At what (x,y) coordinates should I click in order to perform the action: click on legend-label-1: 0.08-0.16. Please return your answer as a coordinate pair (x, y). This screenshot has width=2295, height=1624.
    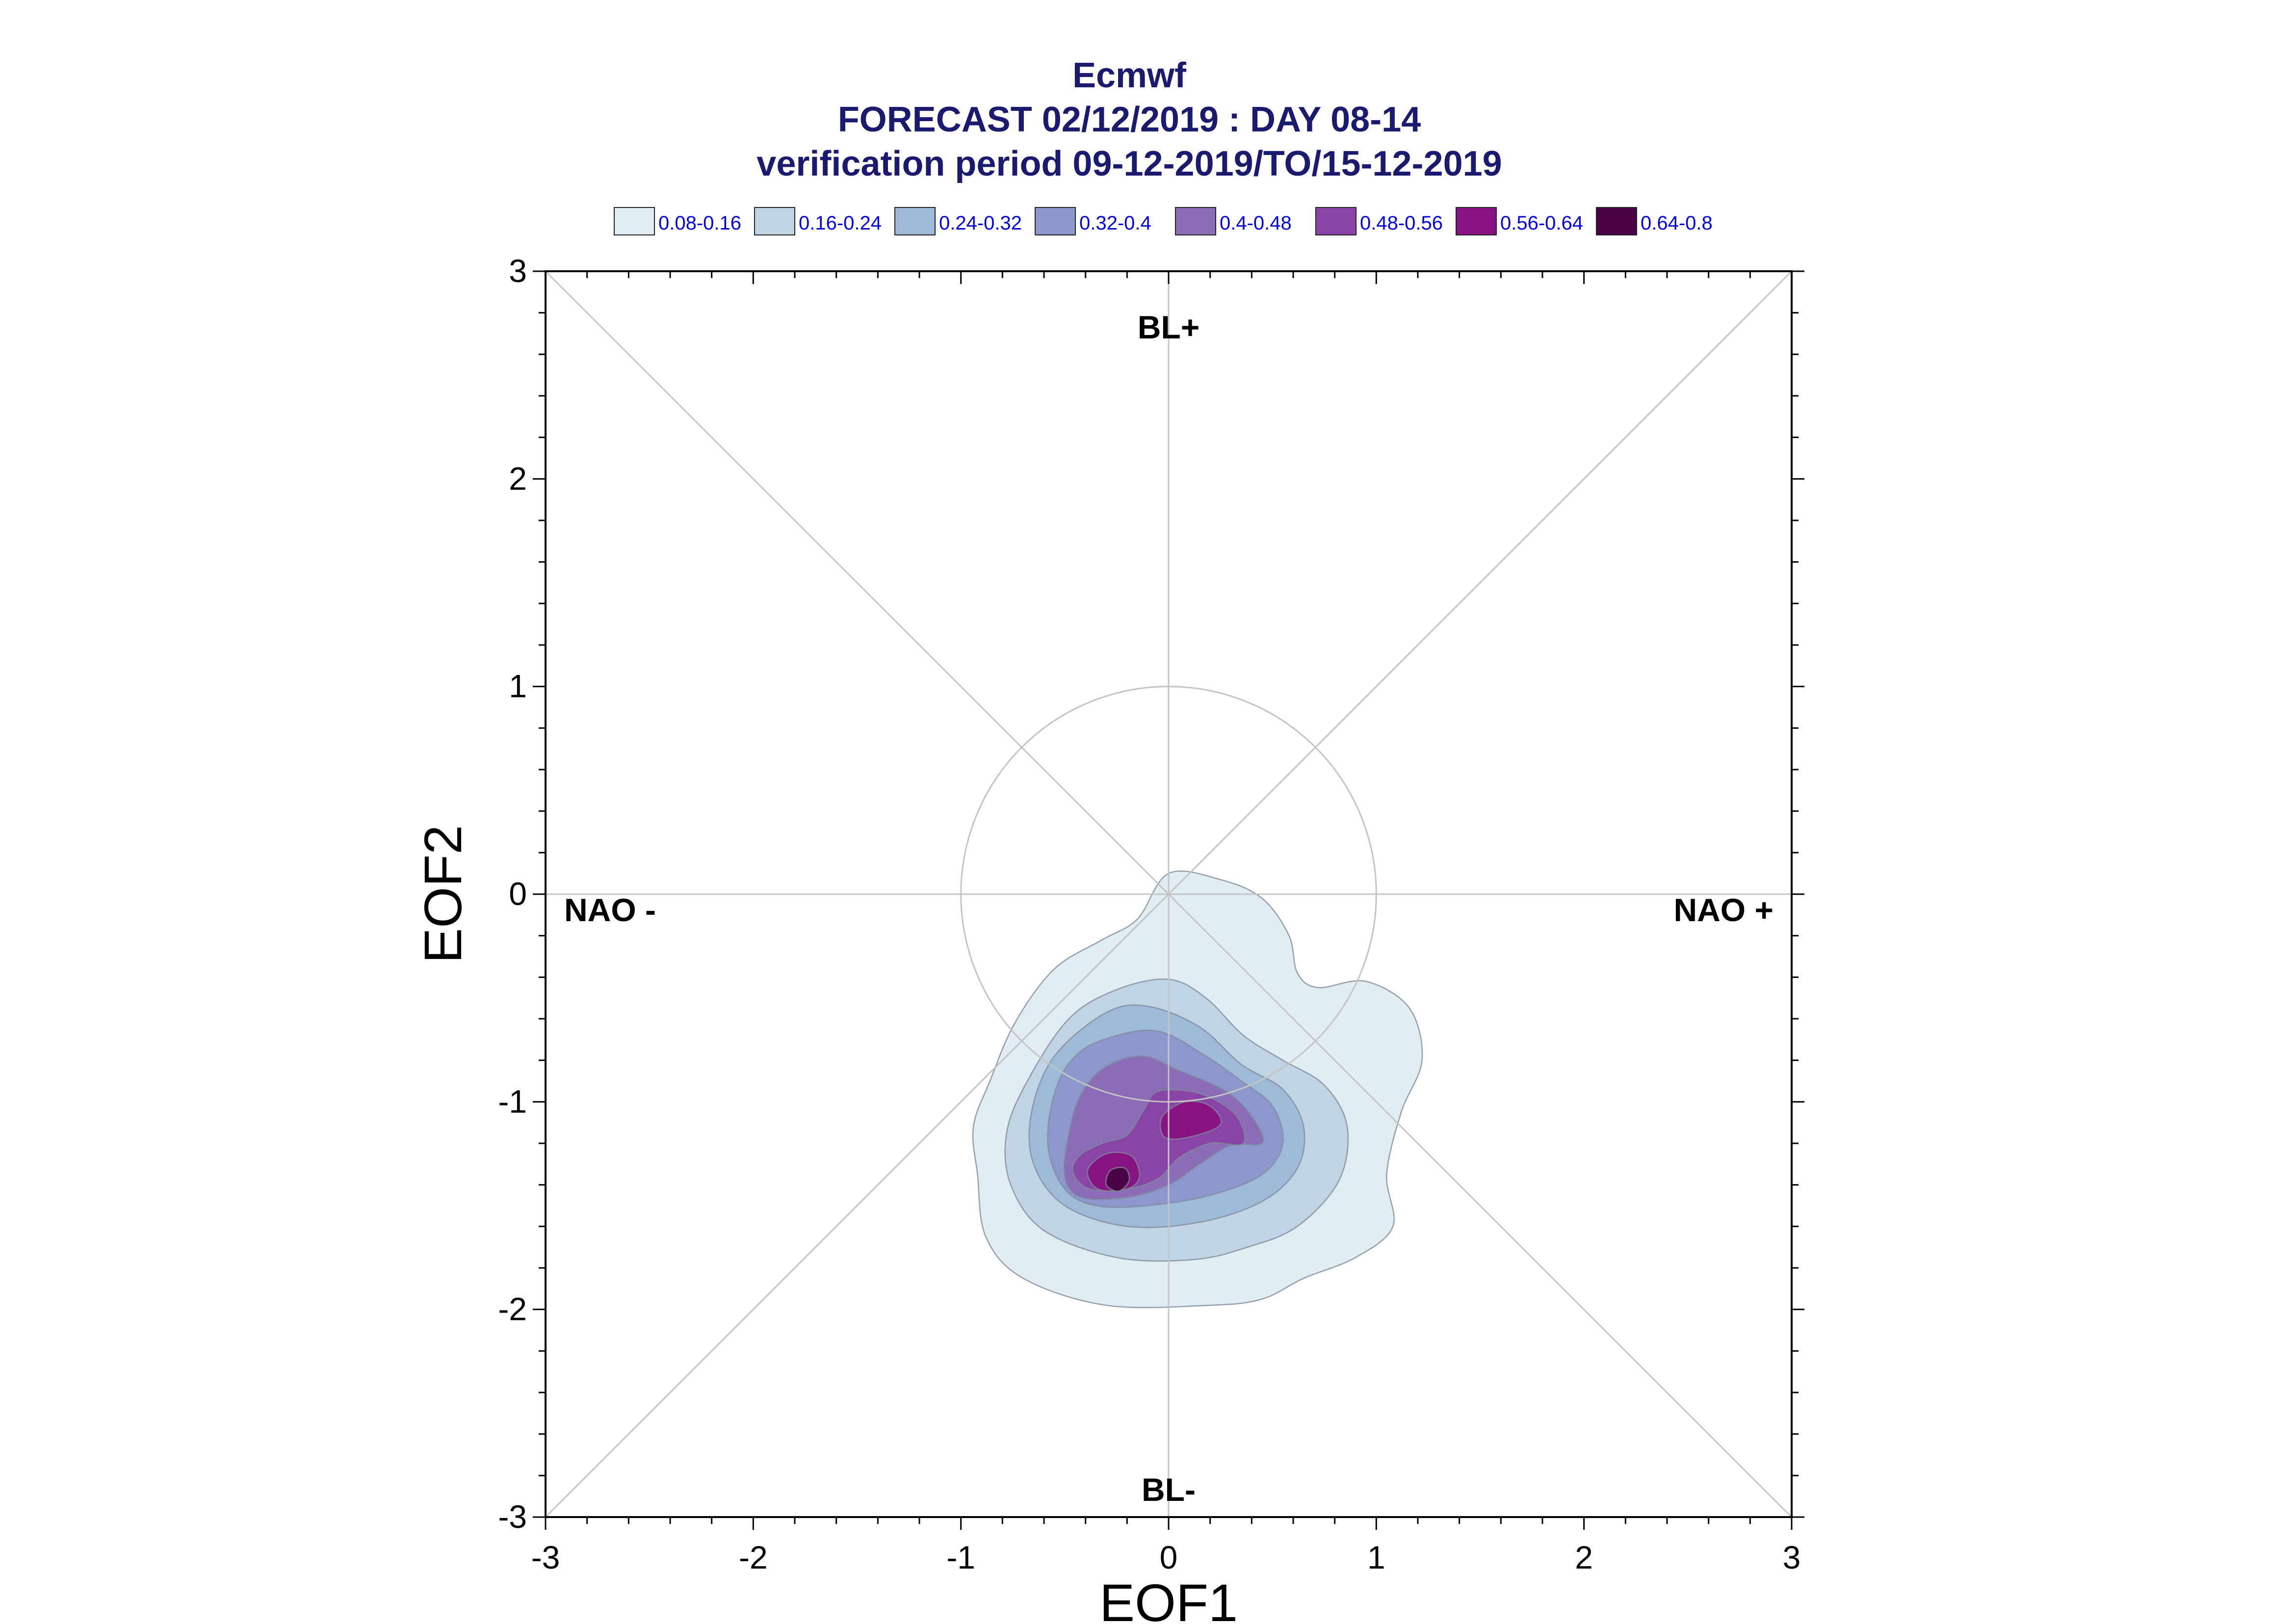
    Looking at the image, I should click on (700, 223).